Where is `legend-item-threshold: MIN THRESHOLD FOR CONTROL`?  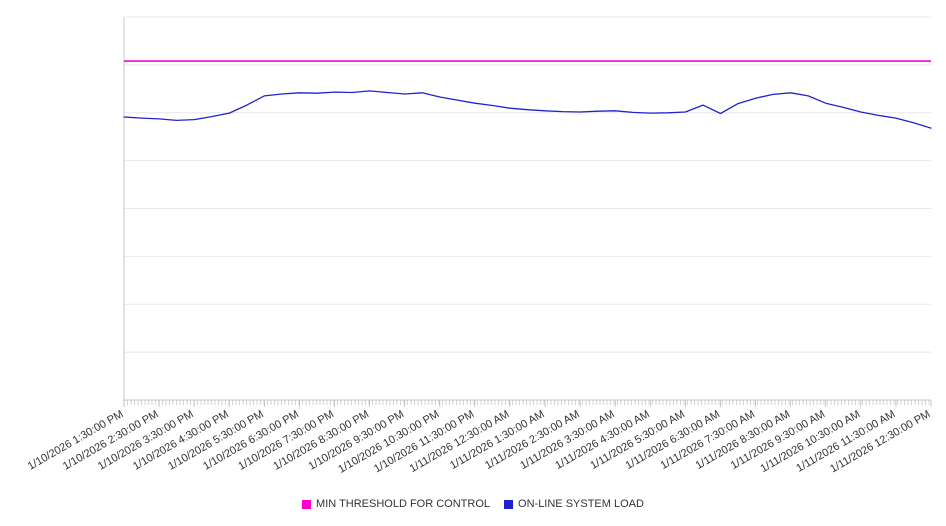 legend-item-threshold: MIN THRESHOLD FOR CONTROL is located at coordinates (396, 504).